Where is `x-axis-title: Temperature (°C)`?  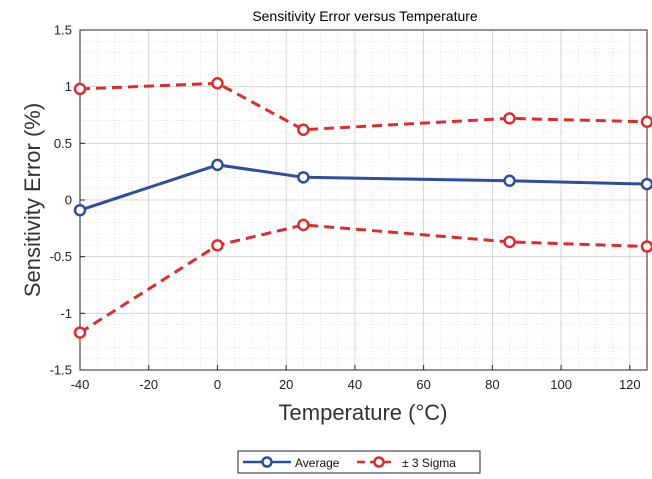 x-axis-title: Temperature (°C) is located at coordinates (363, 412).